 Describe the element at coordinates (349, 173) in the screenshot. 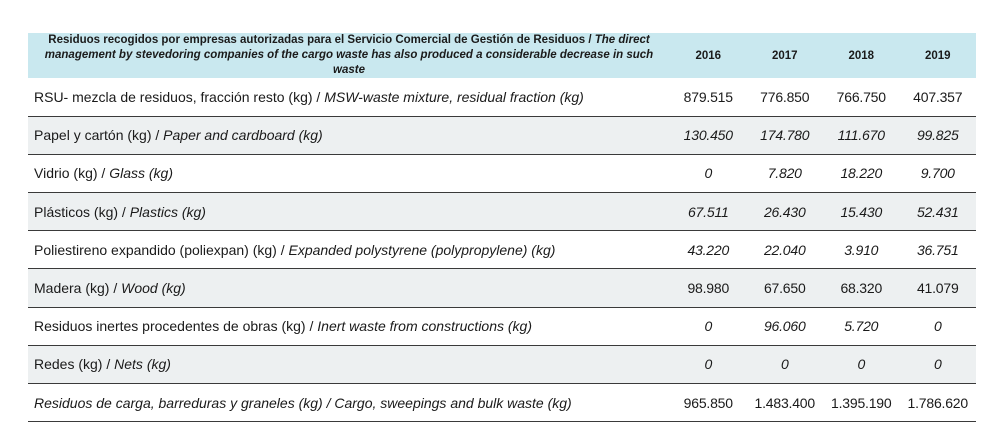

I see `row-label: Vidrio (kg) / Glass (kg)` at that location.